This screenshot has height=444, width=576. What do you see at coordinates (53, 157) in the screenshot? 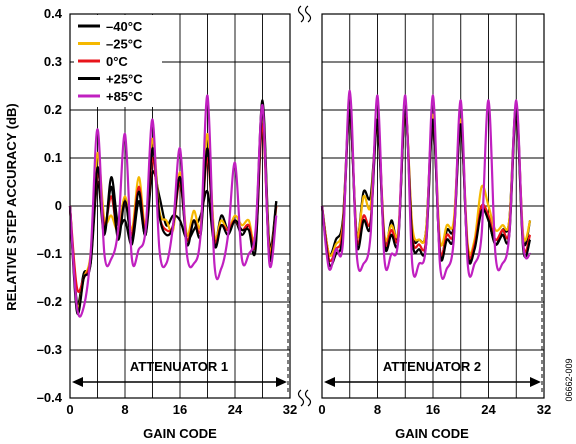
I see `y-tick-label: 0.1` at bounding box center [53, 157].